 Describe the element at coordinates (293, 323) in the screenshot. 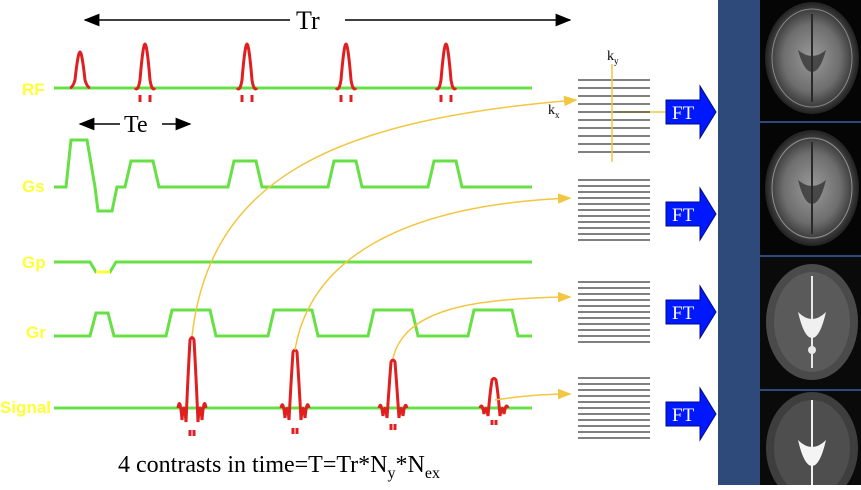

I see `gr-waveform` at that location.